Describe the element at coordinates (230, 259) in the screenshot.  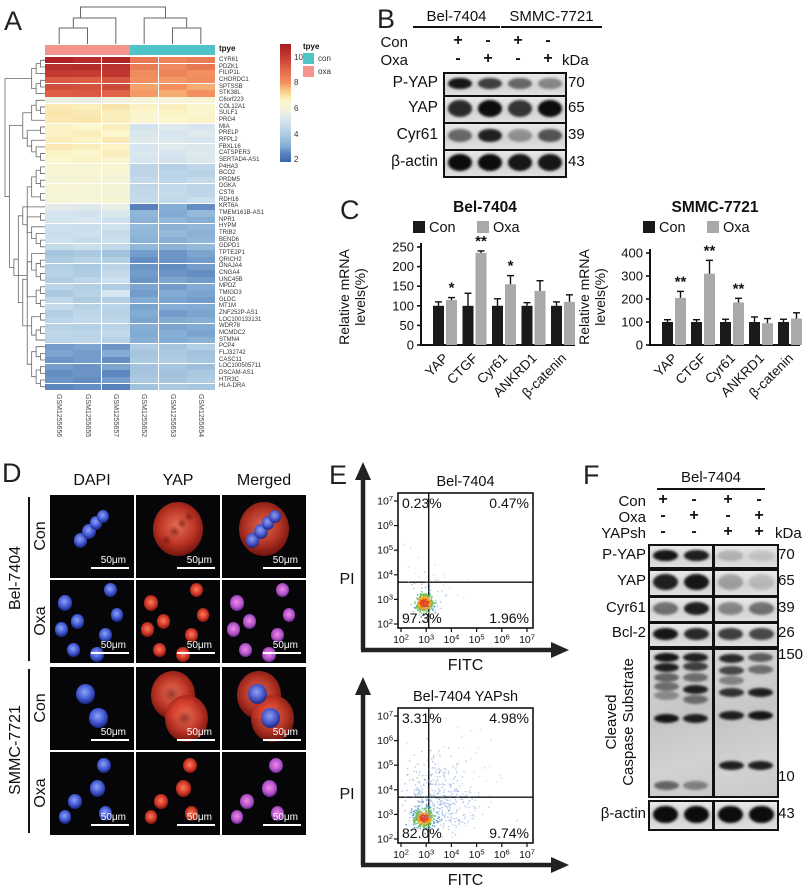
I see `gene-label: QRICH2` at that location.